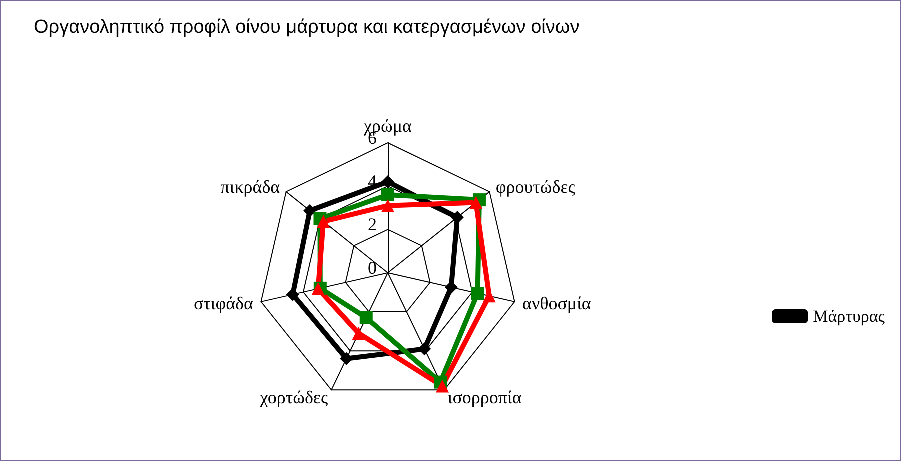 Image resolution: width=901 pixels, height=461 pixels. What do you see at coordinates (485, 397) in the screenshot?
I see `spoke-label: ισορροπία` at bounding box center [485, 397].